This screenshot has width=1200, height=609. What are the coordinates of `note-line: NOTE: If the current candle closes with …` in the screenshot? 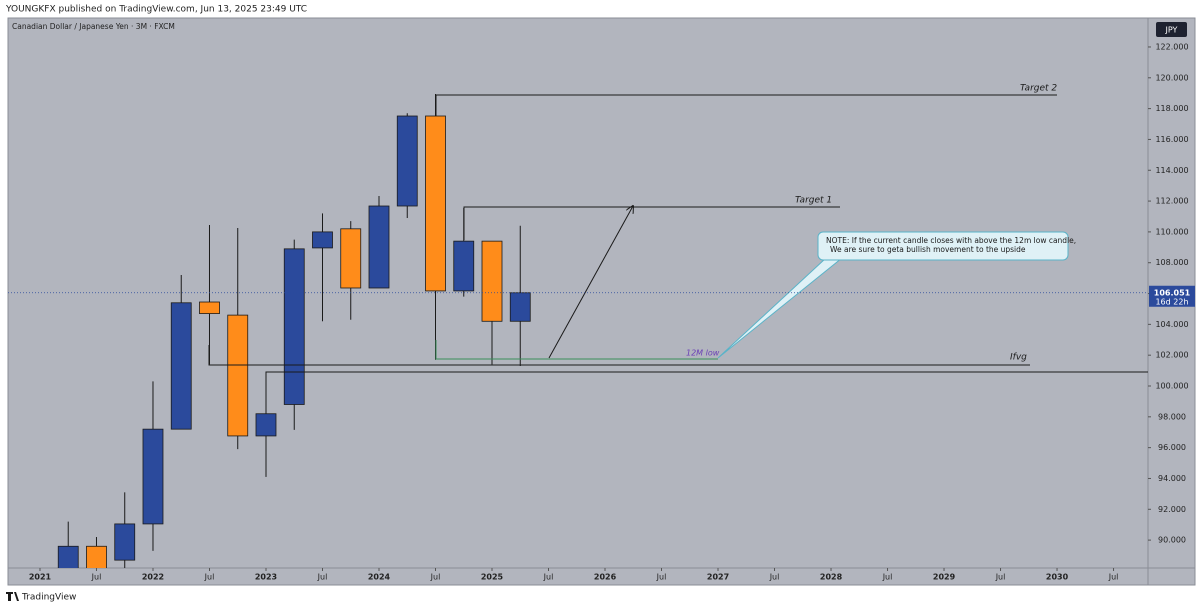 It's located at (951, 240).